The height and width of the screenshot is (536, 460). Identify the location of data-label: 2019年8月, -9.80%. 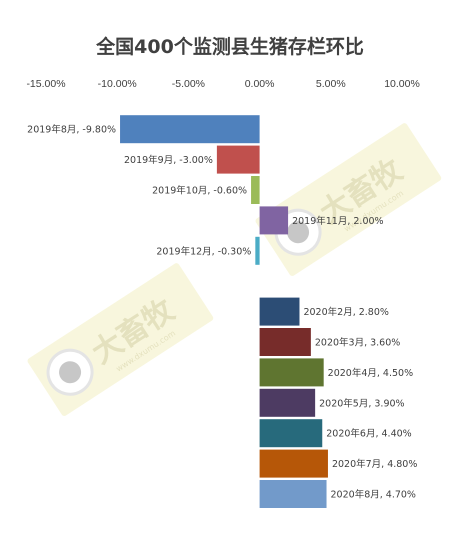
(71, 130).